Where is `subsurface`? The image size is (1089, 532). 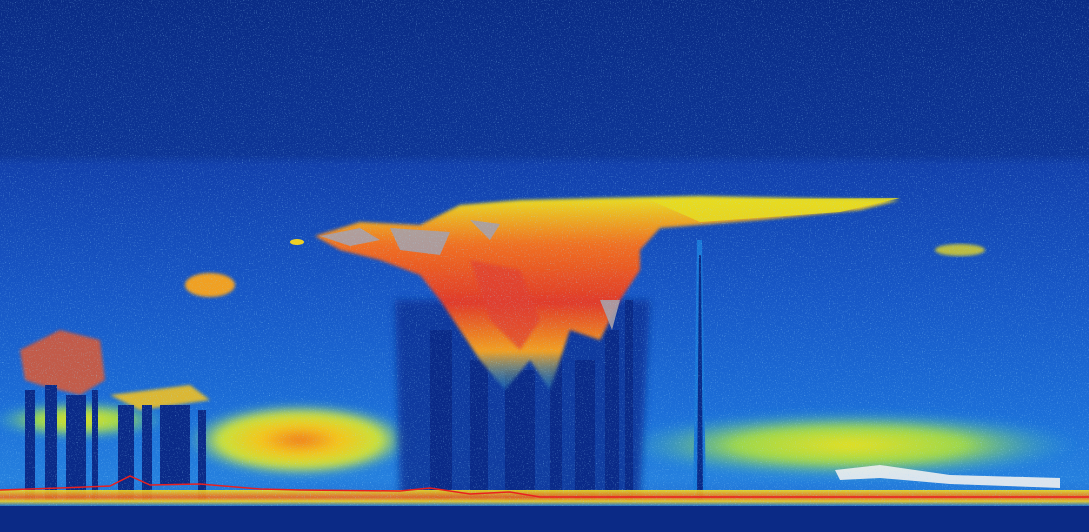 subsurface is located at coordinates (544, 519).